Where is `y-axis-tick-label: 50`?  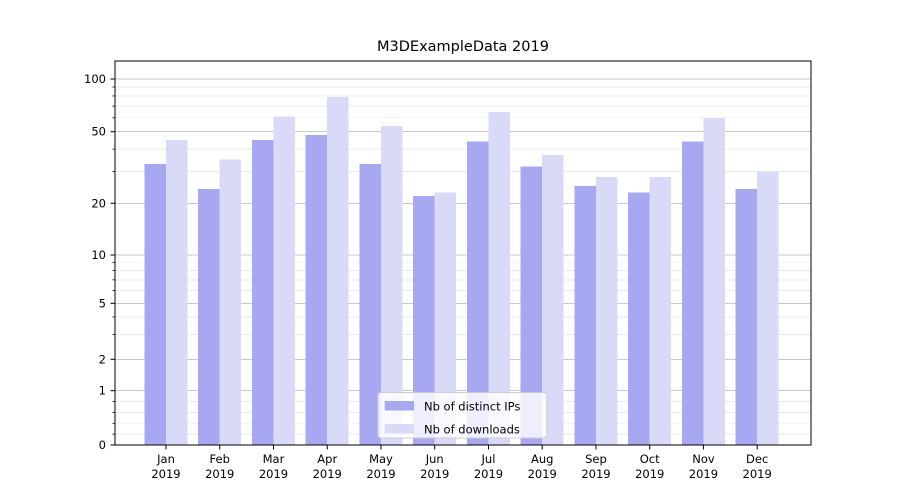
y-axis-tick-label: 50 is located at coordinates (98, 132).